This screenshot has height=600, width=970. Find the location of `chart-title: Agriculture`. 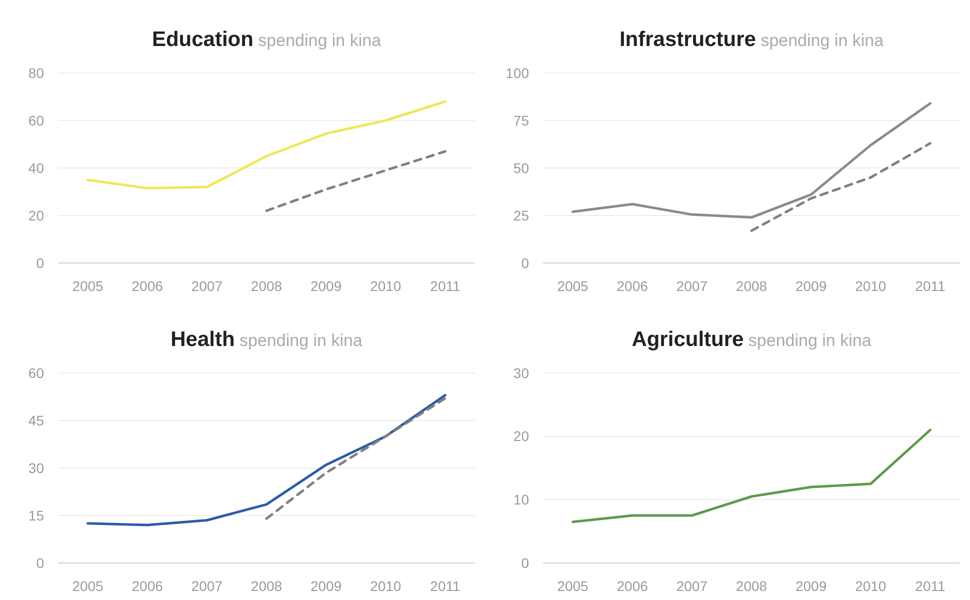

chart-title: Agriculture is located at coordinates (688, 339).